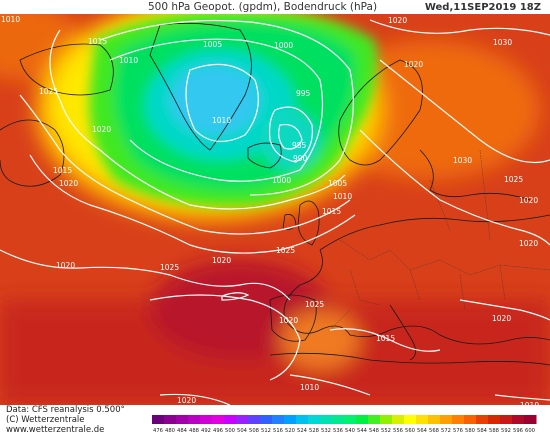 The height and width of the screenshot is (437, 550). I want to click on website-link: www.wetterzentrale.de, so click(55, 430).